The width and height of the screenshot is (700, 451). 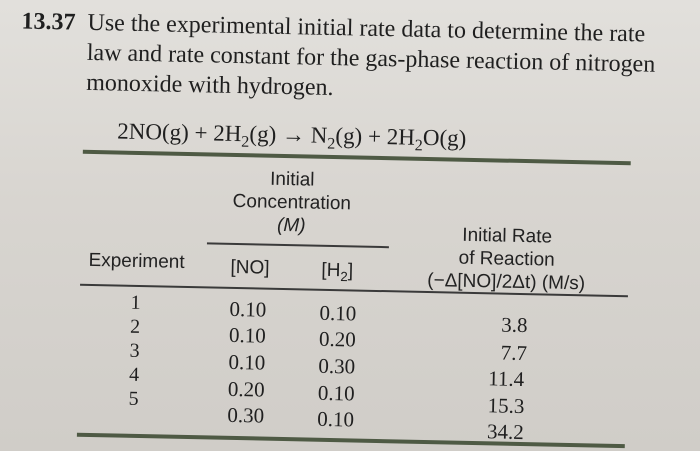 I want to click on rate-1: 3.8, so click(x=514, y=325).